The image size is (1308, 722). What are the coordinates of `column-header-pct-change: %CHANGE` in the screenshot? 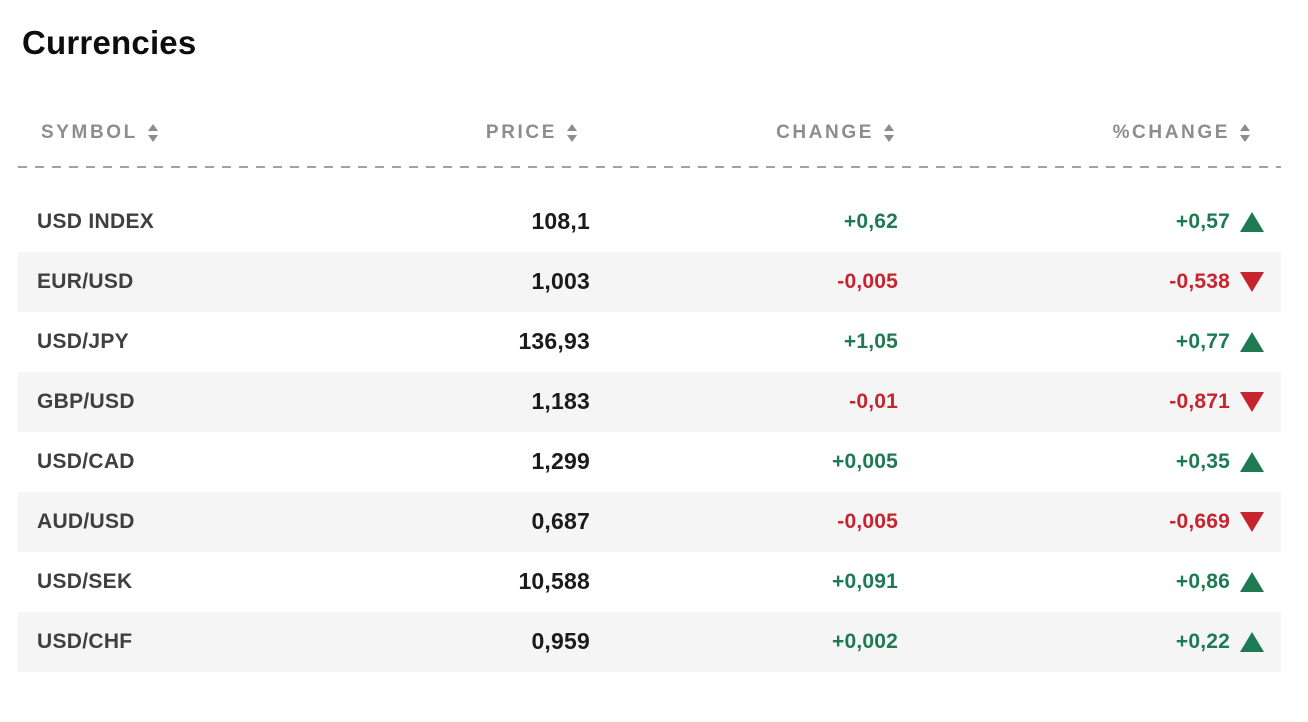 It's located at (1089, 133).